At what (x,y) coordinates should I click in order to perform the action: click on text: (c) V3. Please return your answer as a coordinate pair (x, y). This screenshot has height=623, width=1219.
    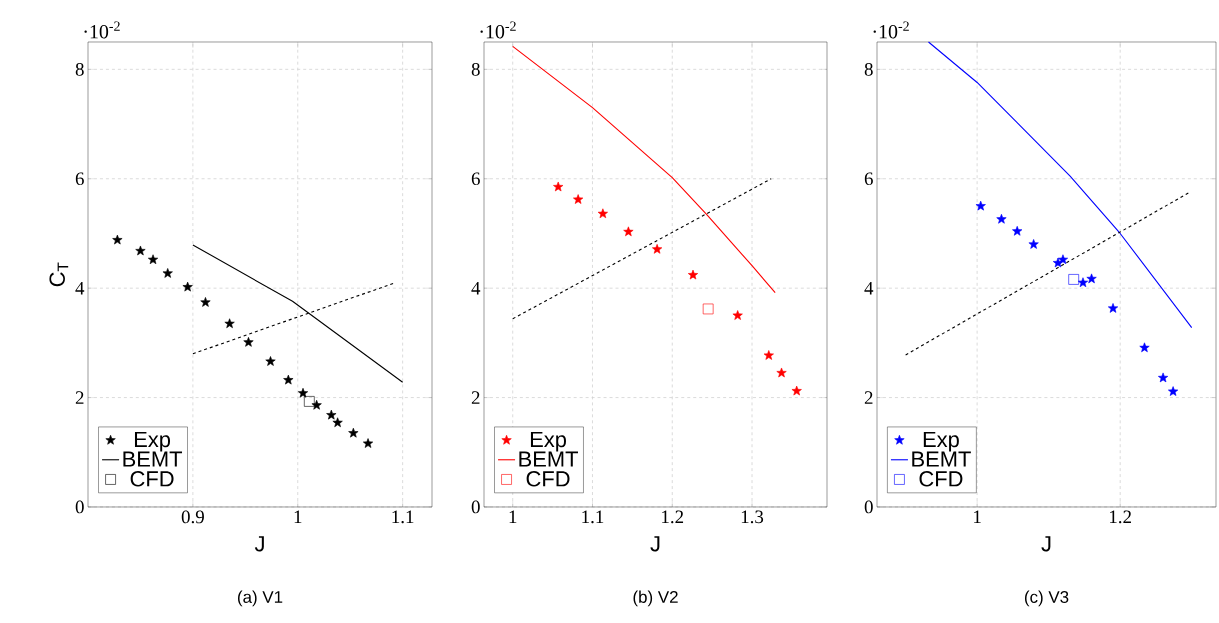
    Looking at the image, I should click on (1046, 598).